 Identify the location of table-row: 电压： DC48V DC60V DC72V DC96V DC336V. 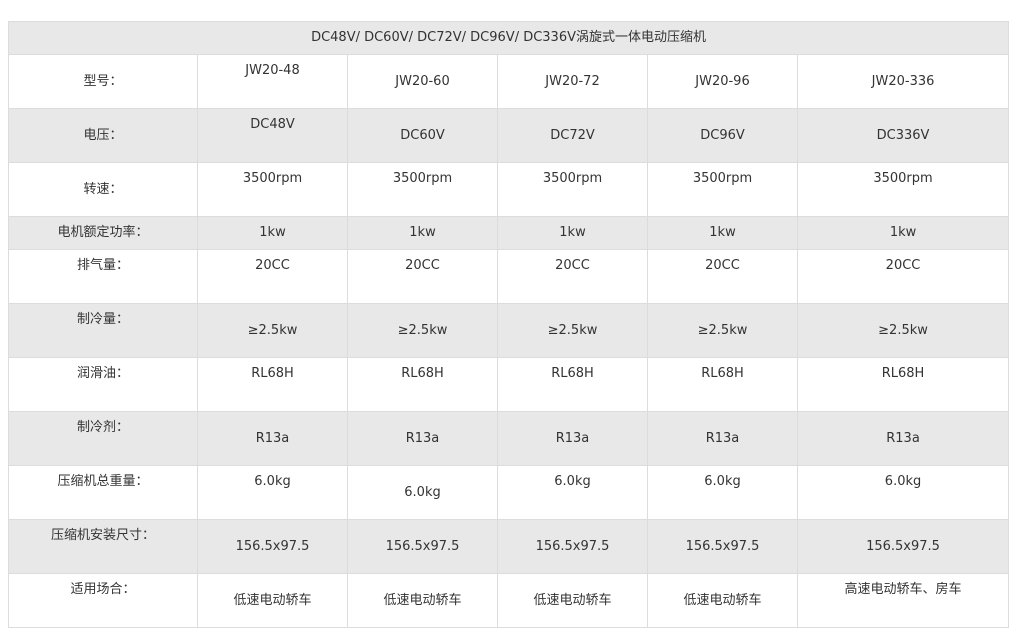
(509, 135).